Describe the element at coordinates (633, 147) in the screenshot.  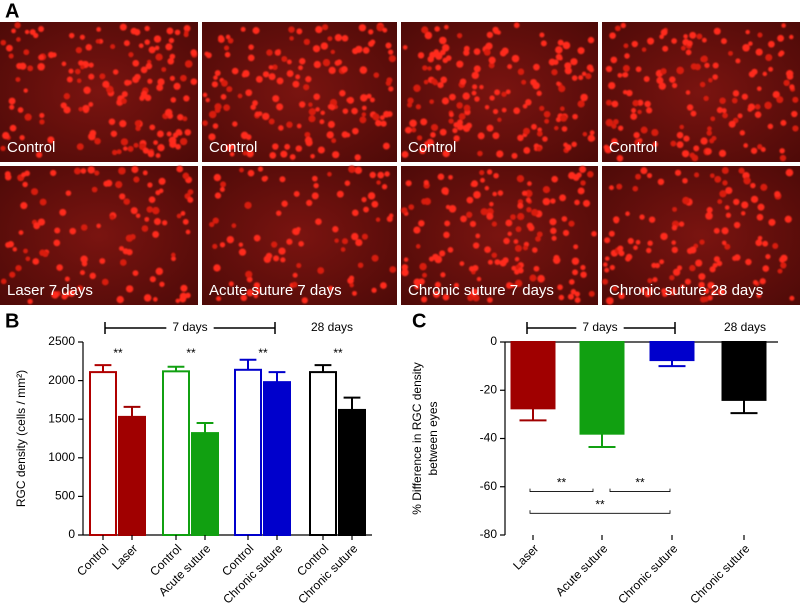
I see `image-caption: Control` at that location.